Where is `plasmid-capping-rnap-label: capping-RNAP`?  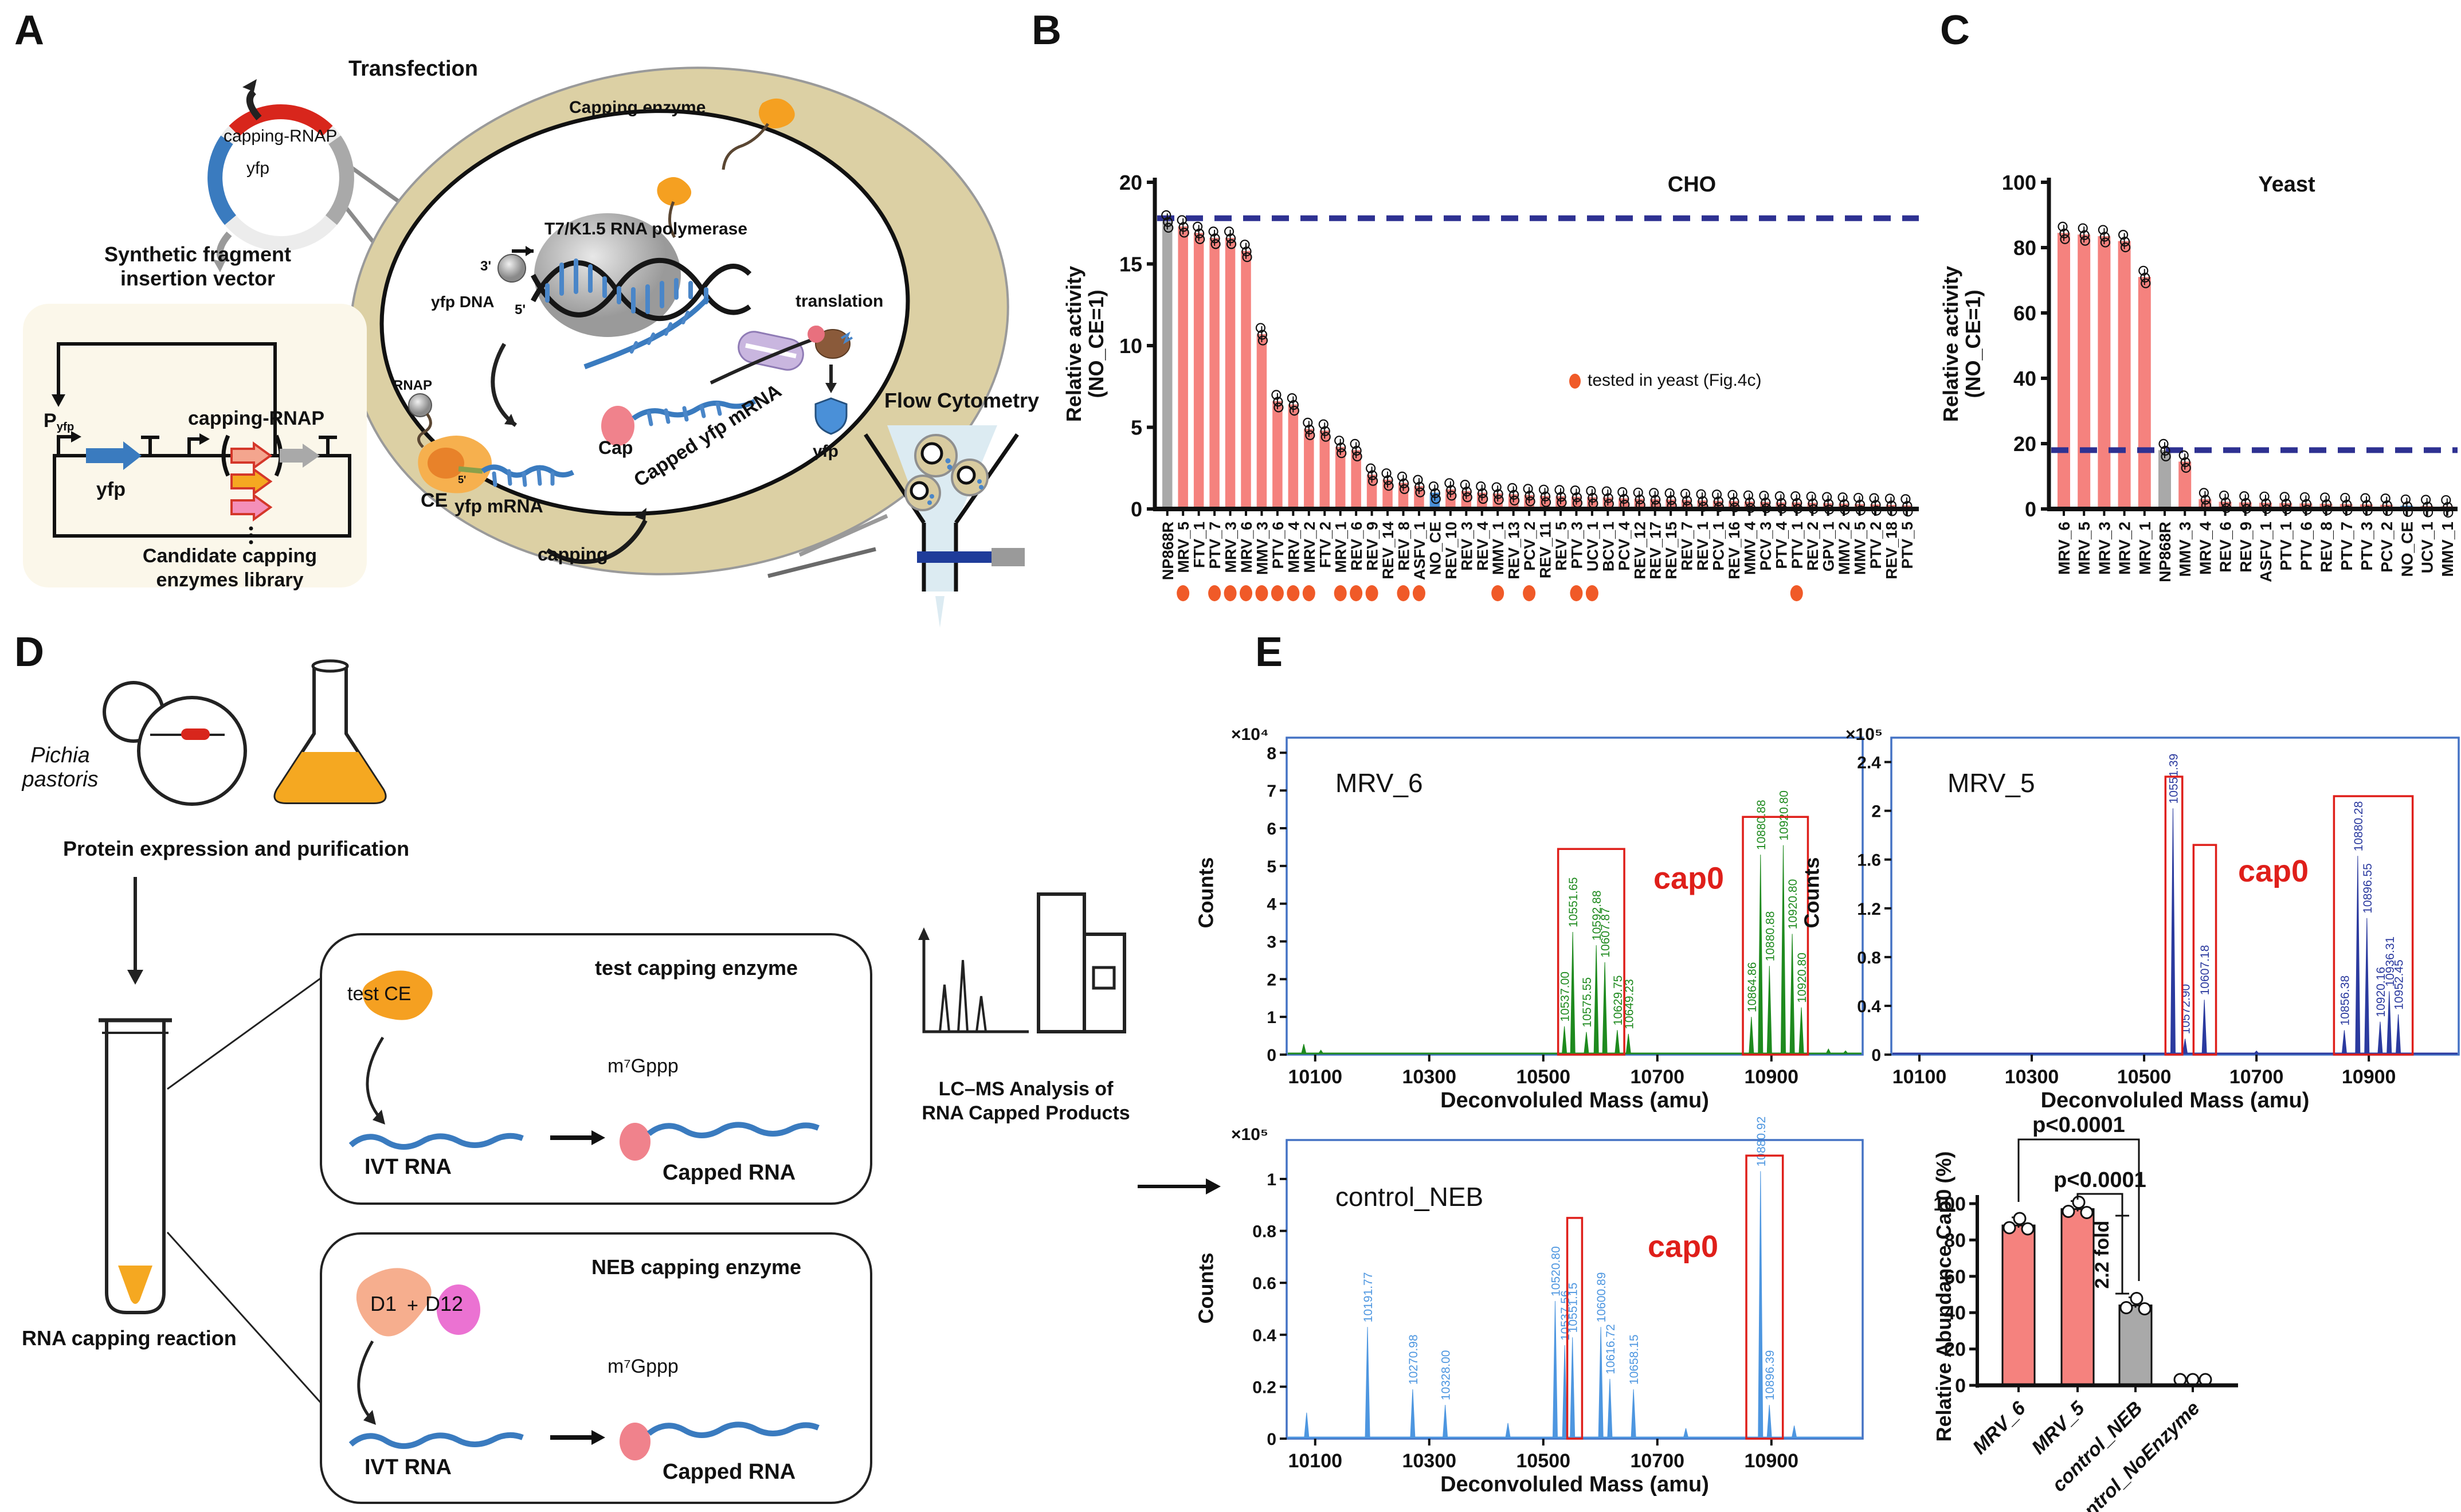 plasmid-capping-rnap-label: capping-RNAP is located at coordinates (281, 136).